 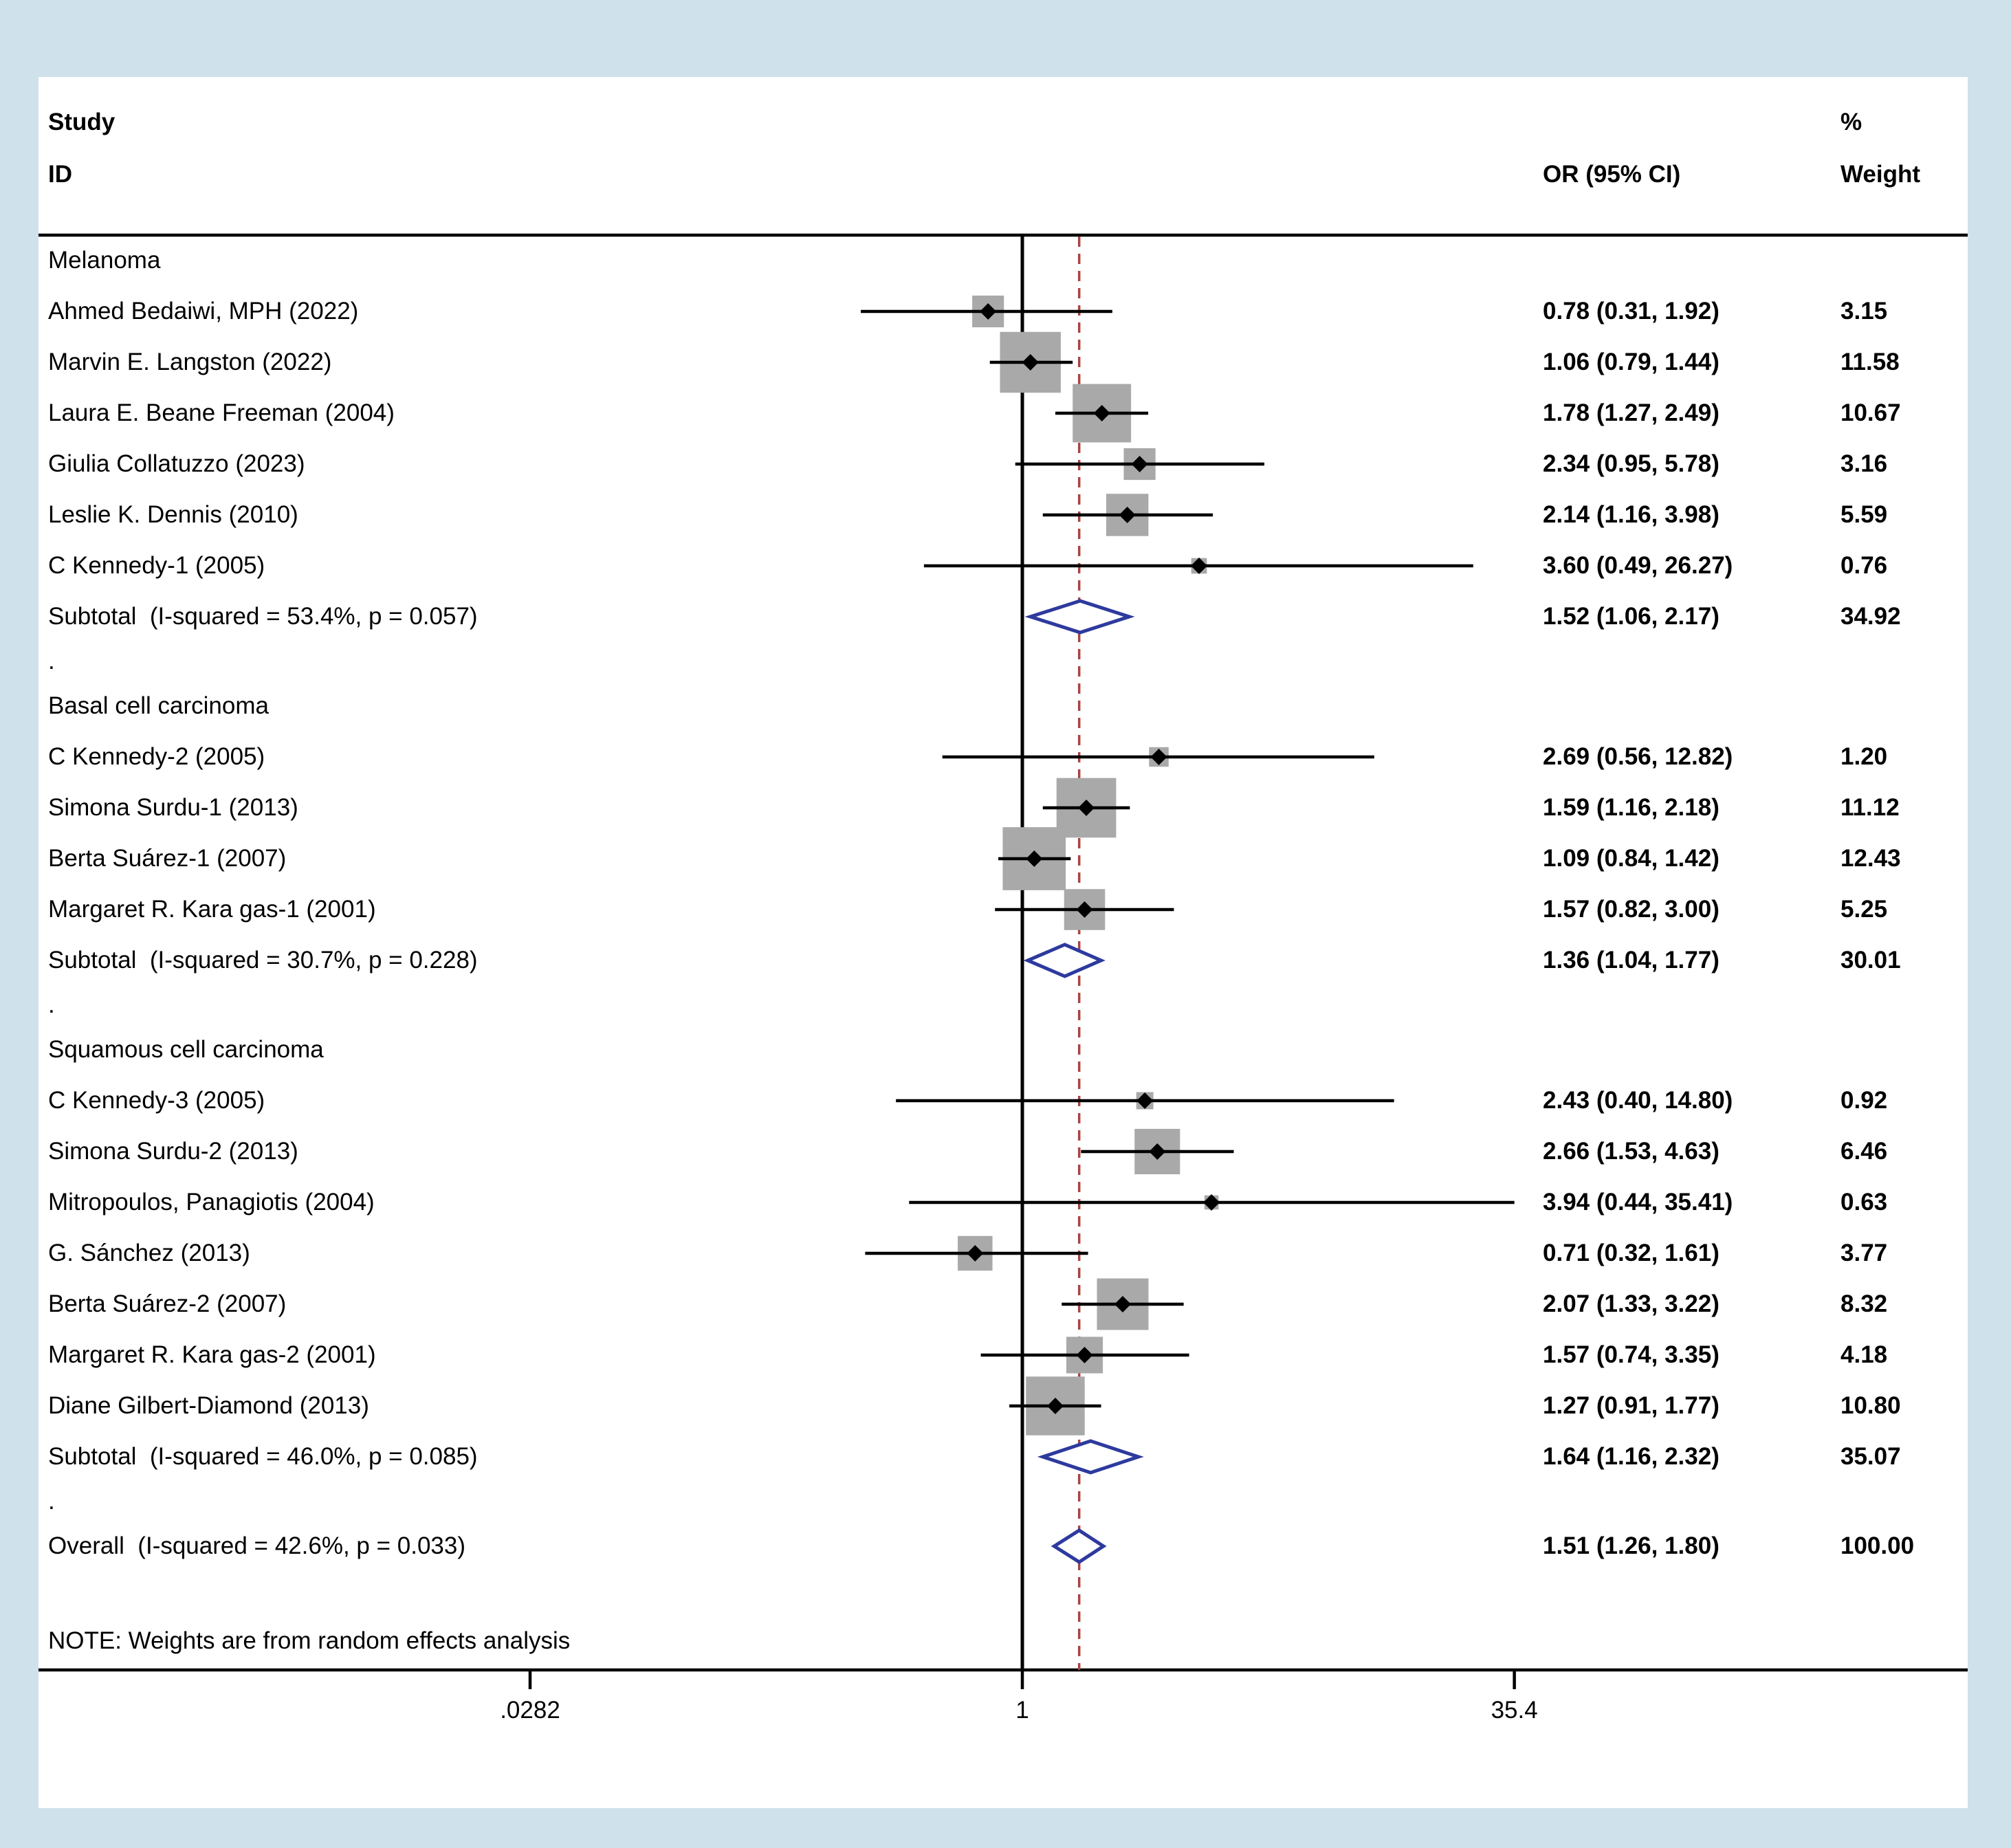 I want to click on weight-value: 0.76, so click(x=1864, y=565).